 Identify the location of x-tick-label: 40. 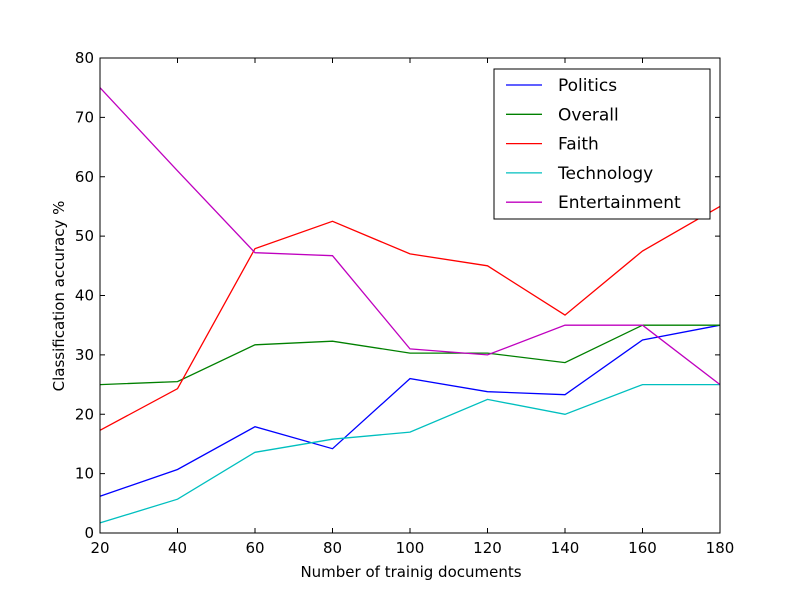
(177, 548).